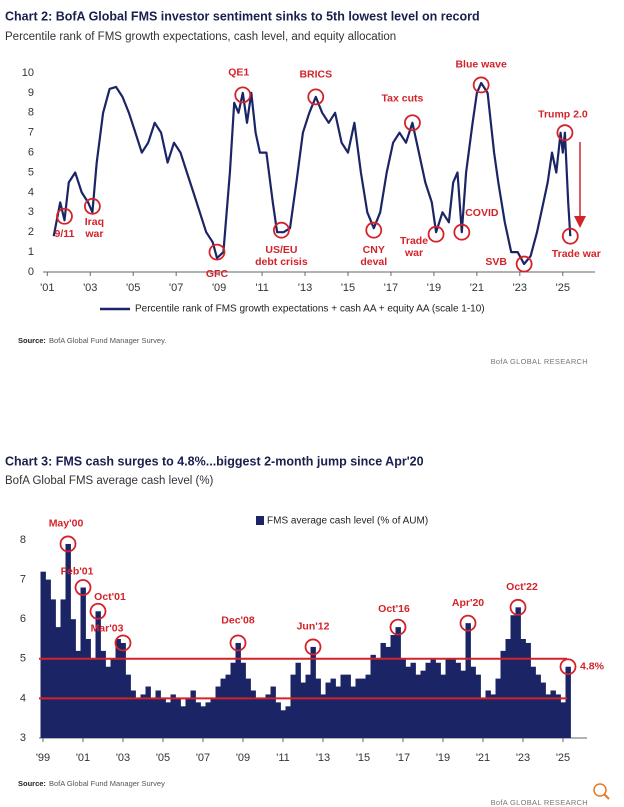 This screenshot has height=807, width=624. What do you see at coordinates (601, 791) in the screenshot?
I see `zoom-icon` at bounding box center [601, 791].